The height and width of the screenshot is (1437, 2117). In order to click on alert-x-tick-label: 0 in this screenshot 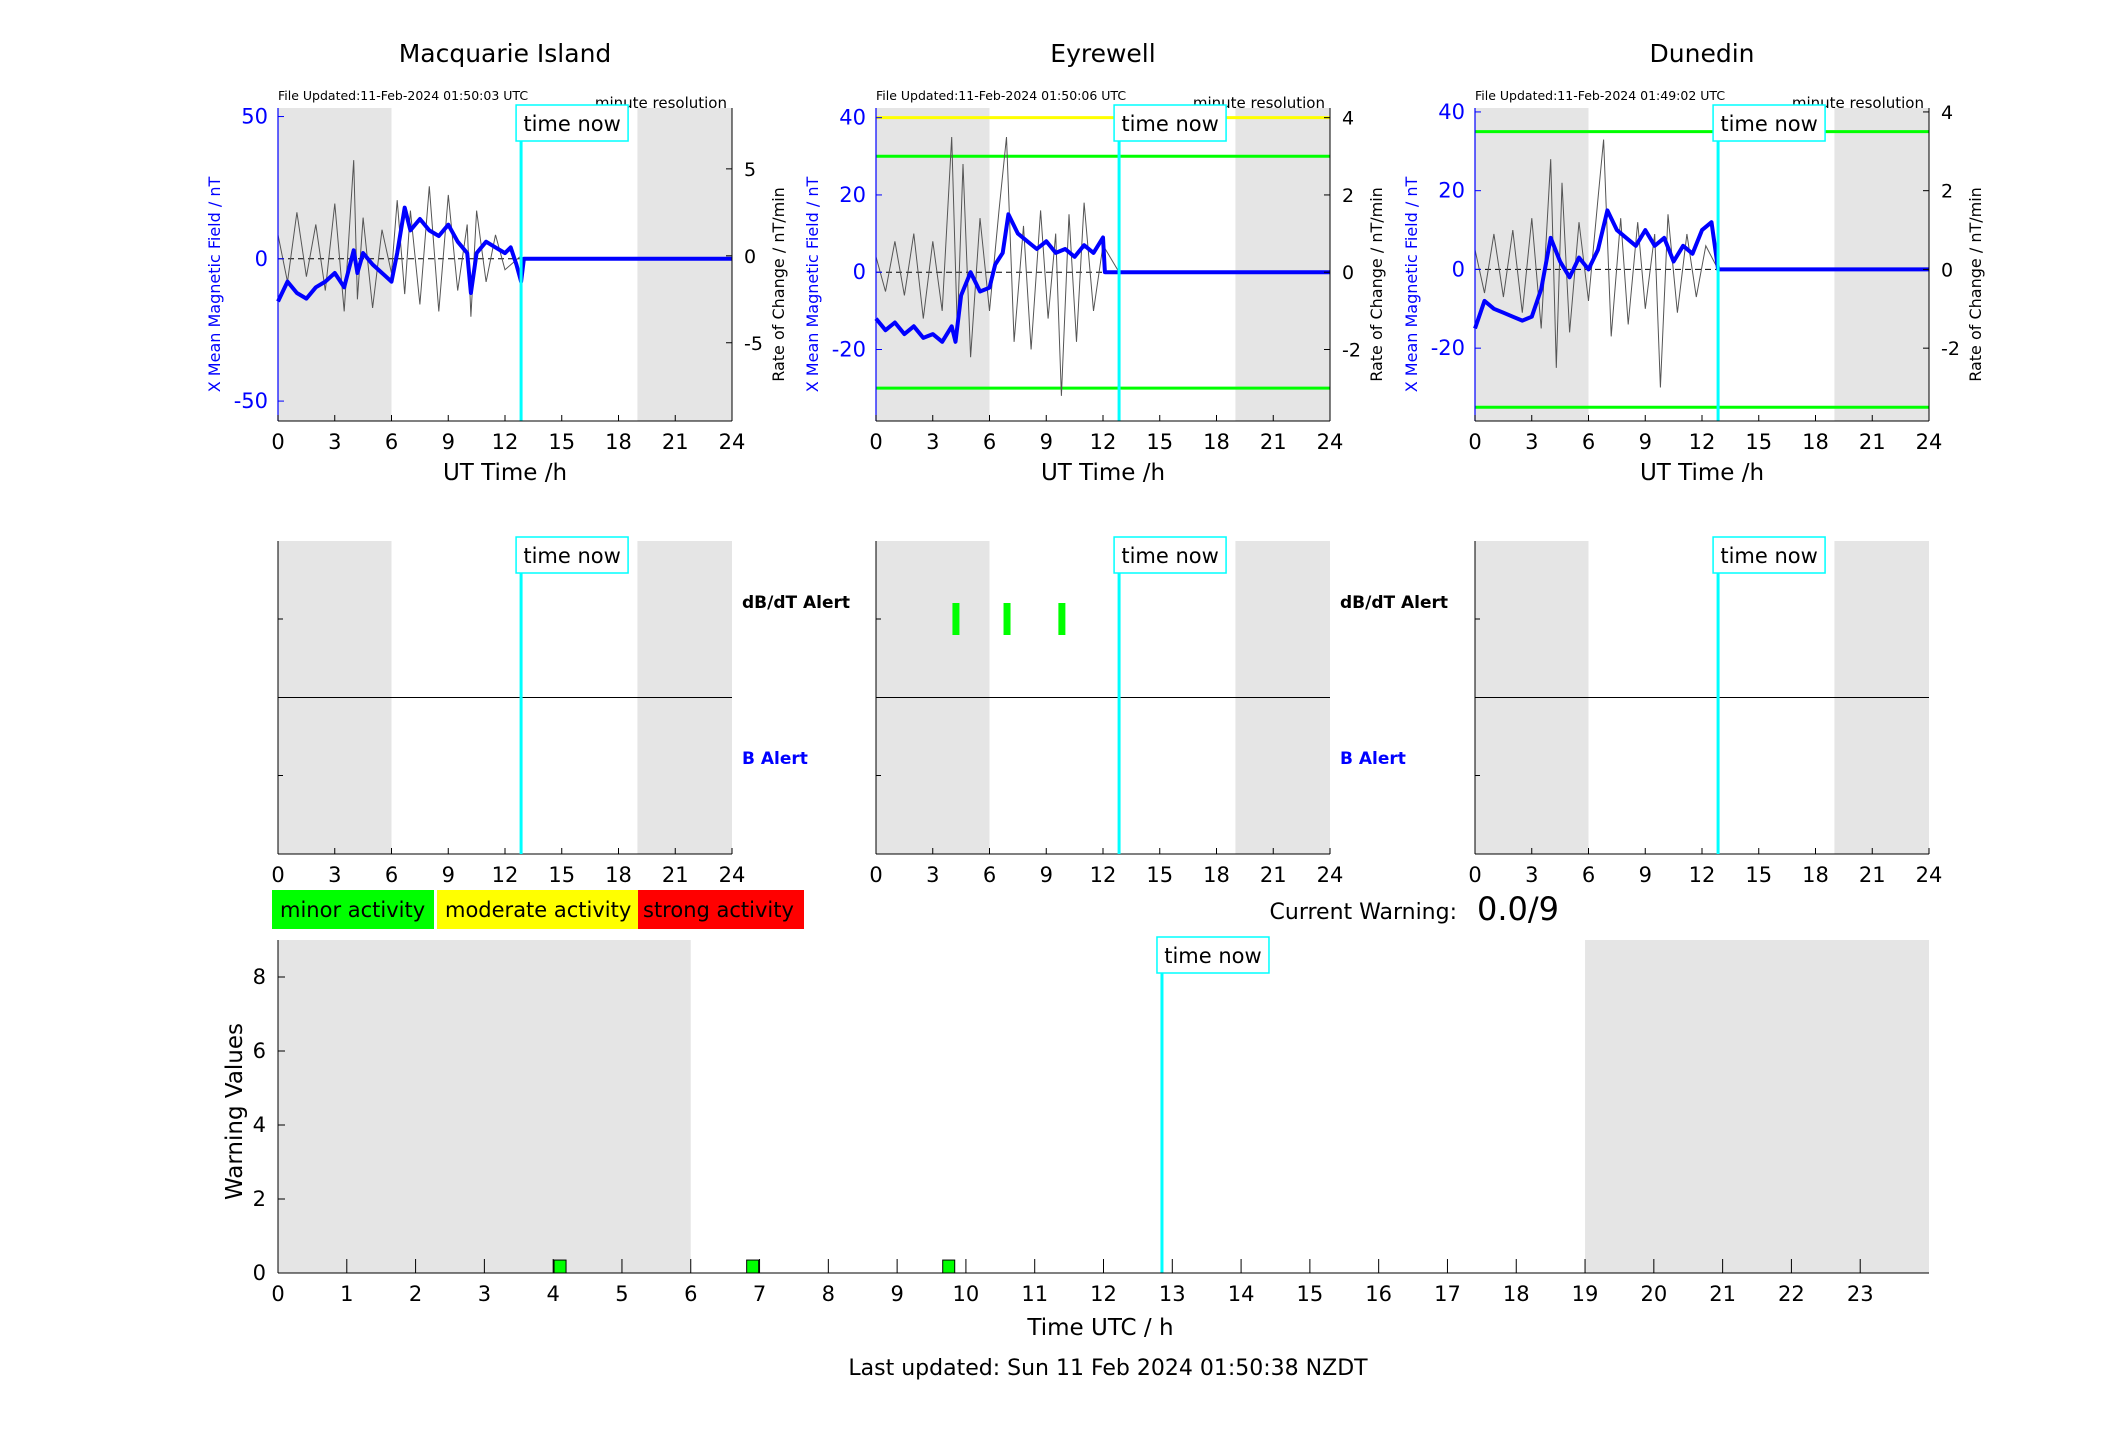, I will do `click(875, 875)`.